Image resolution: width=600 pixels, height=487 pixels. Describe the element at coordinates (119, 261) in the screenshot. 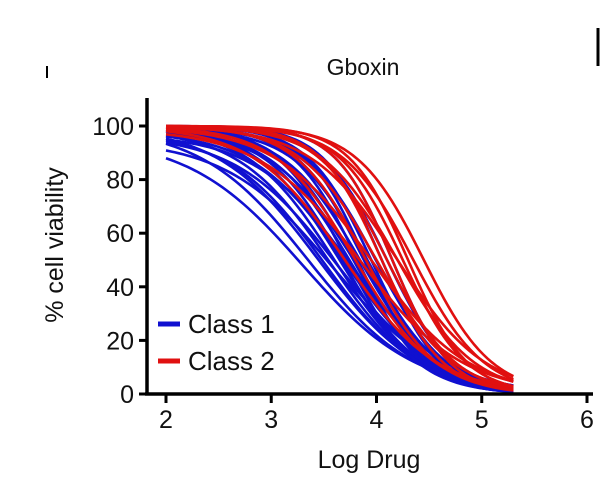

I see `y-ticks-group: 0 20 40 60 80 100` at that location.